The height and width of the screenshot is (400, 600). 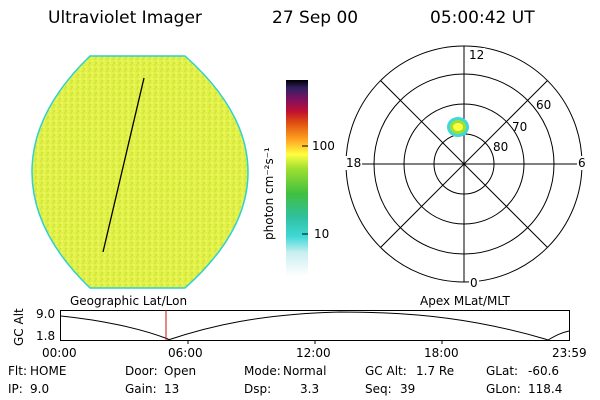 What do you see at coordinates (269, 193) in the screenshot?
I see `colorbar-unit-label: photon cm⁻²s⁻¹` at bounding box center [269, 193].